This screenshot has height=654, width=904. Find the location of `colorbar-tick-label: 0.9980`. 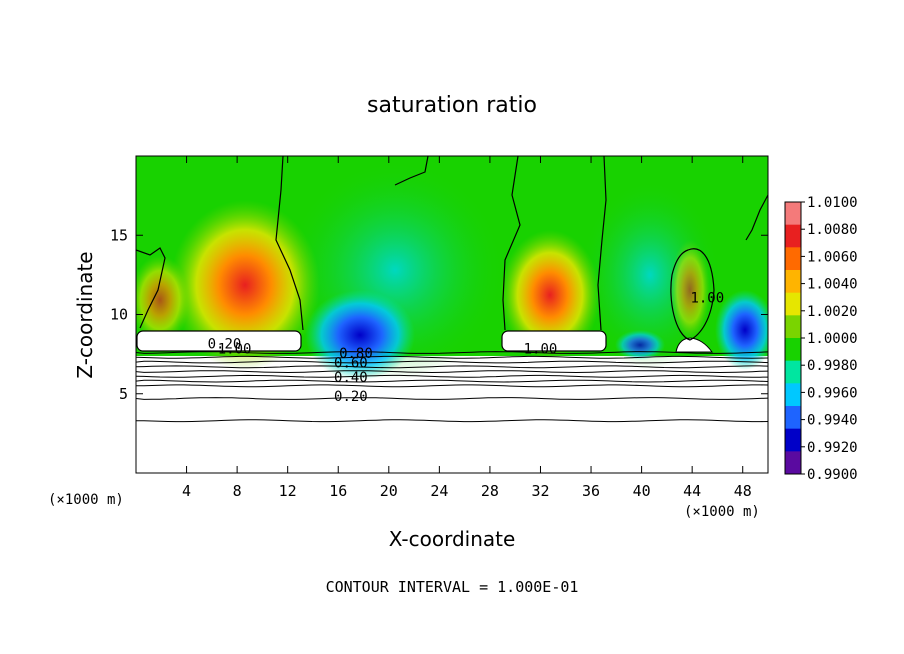

colorbar-tick-label: 0.9980 is located at coordinates (832, 366).